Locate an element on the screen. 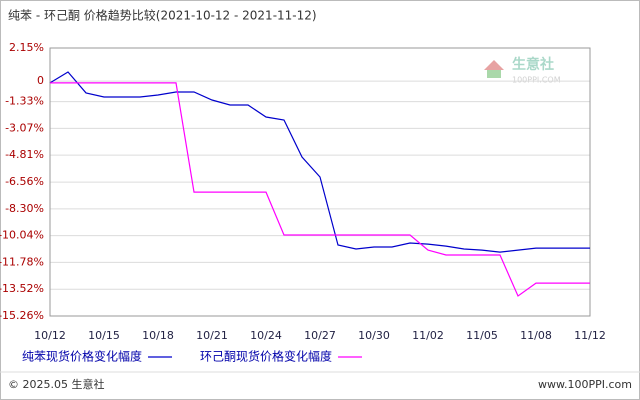  x-tick-label: 10/30 is located at coordinates (374, 335).